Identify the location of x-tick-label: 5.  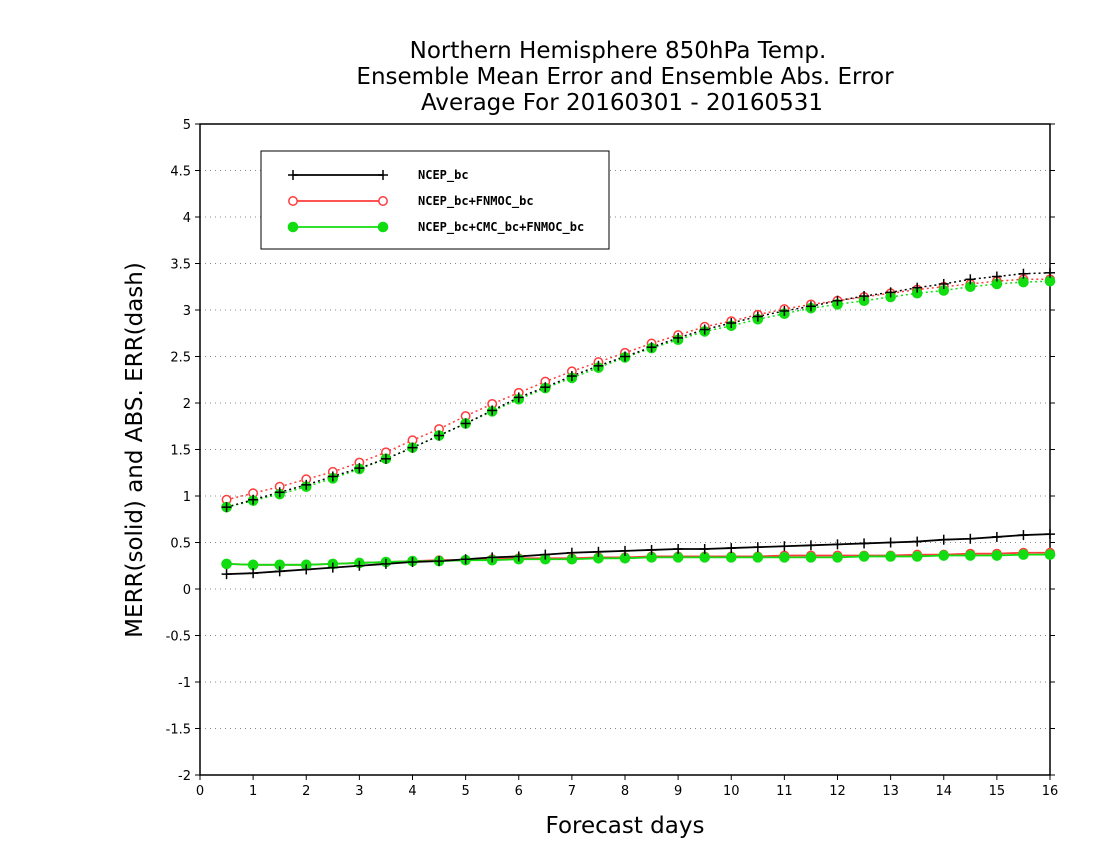
(465, 791).